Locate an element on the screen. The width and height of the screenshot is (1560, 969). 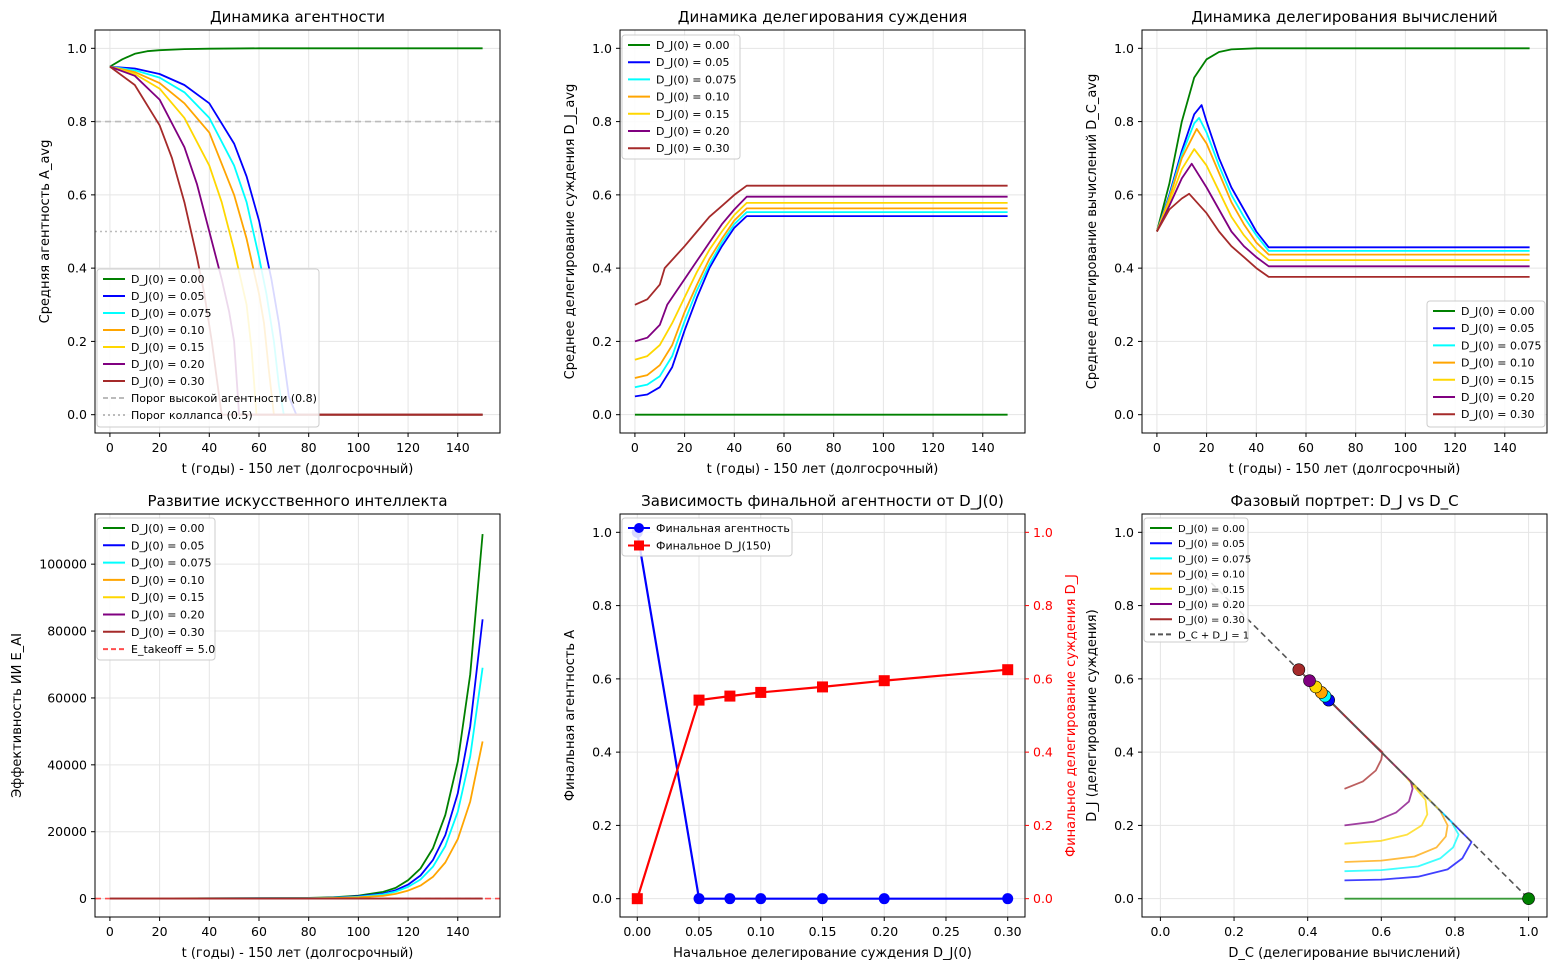
reference-line is located at coordinates (1363, 734).